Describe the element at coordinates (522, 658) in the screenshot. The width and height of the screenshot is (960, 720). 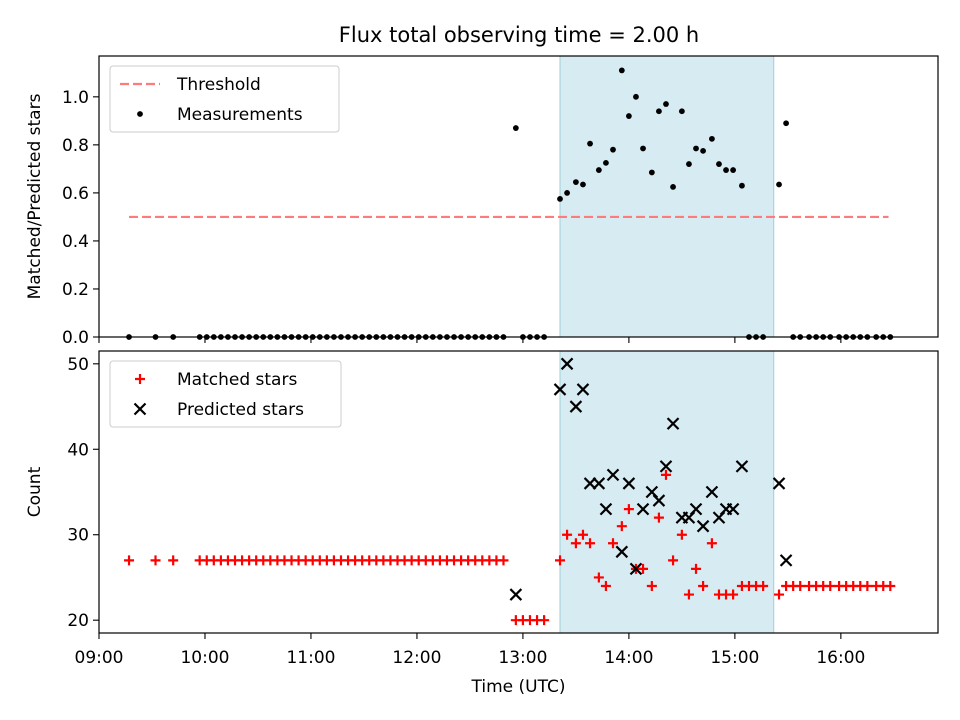
I see `x-tick-label: 13:00` at that location.